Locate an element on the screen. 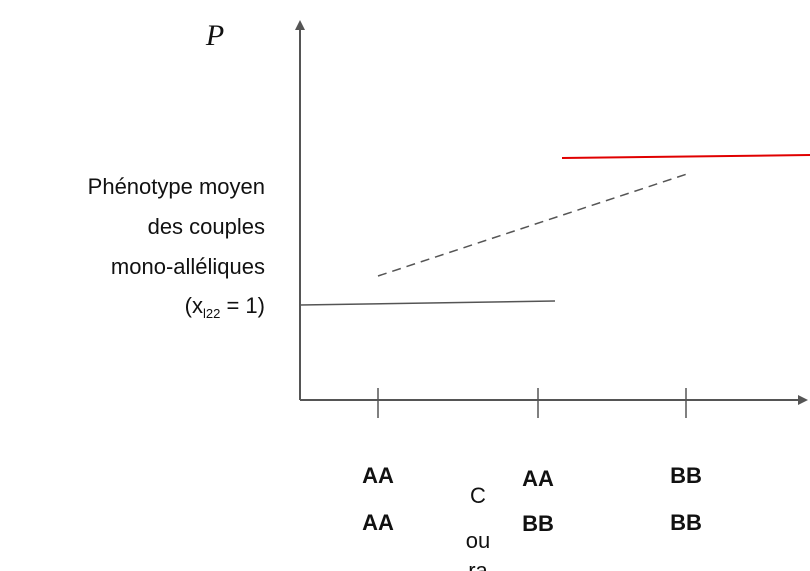  axis-label: P is located at coordinates (214, 35).